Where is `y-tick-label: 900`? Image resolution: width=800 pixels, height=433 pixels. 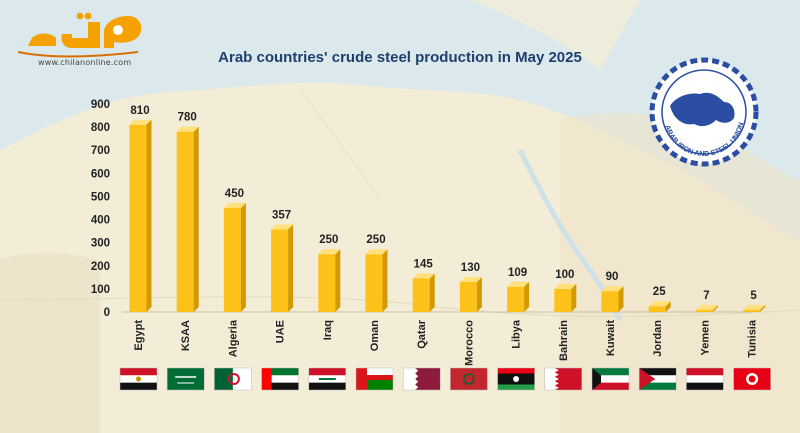
y-tick-label: 900 is located at coordinates (100, 105).